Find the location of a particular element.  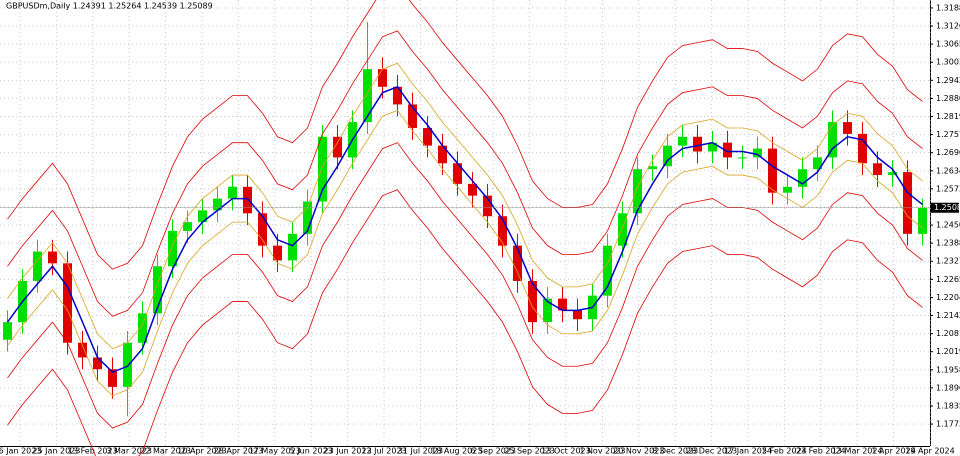

x-tick-label: 12 Jul 2023 is located at coordinates (383, 451).